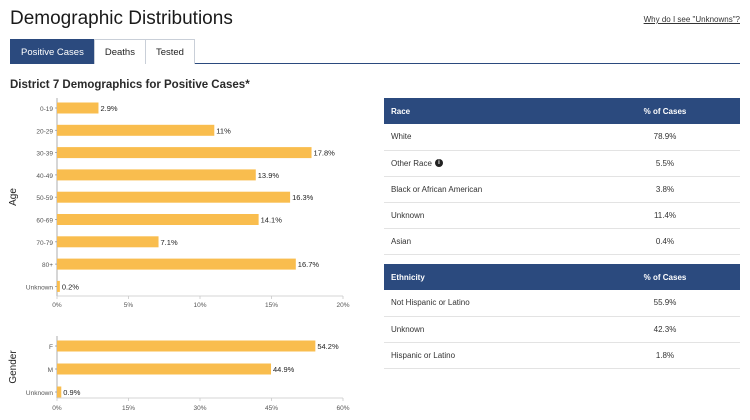  I want to click on race-percent-column-header: % of Cases, so click(665, 111).